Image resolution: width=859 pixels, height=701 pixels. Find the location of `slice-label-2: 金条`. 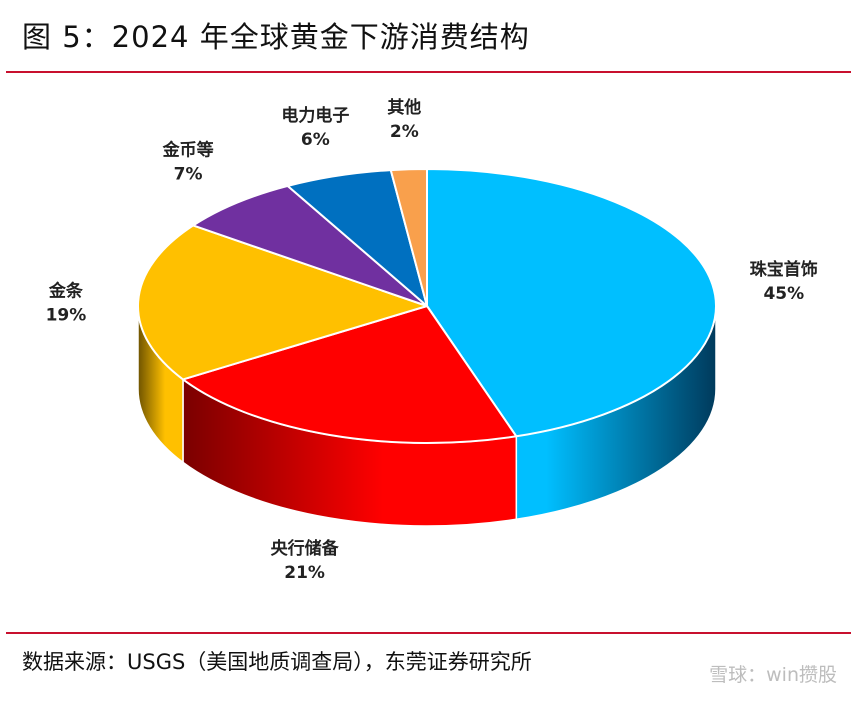

slice-label-2: 金条 is located at coordinates (66, 291).